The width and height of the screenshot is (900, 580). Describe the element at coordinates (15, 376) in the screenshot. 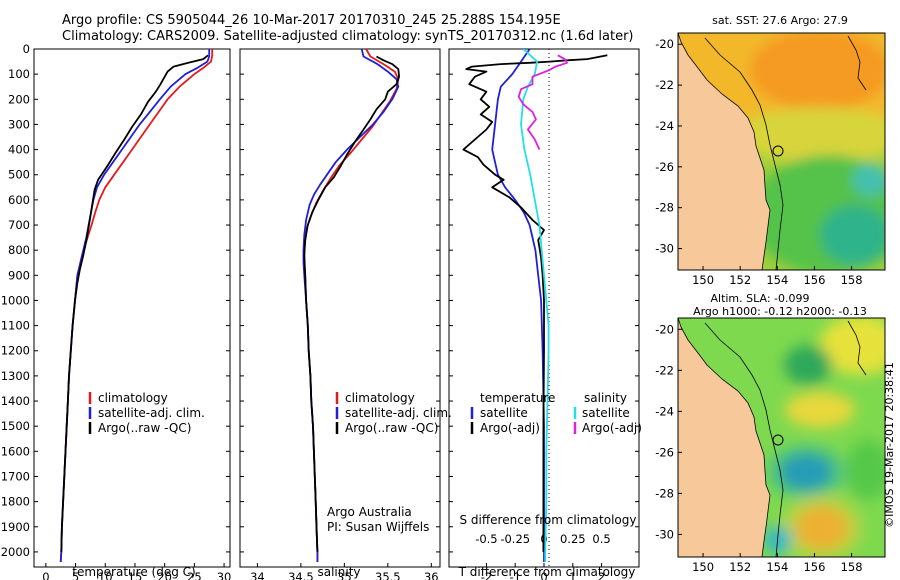

I see `y-tick-label: 1300` at that location.